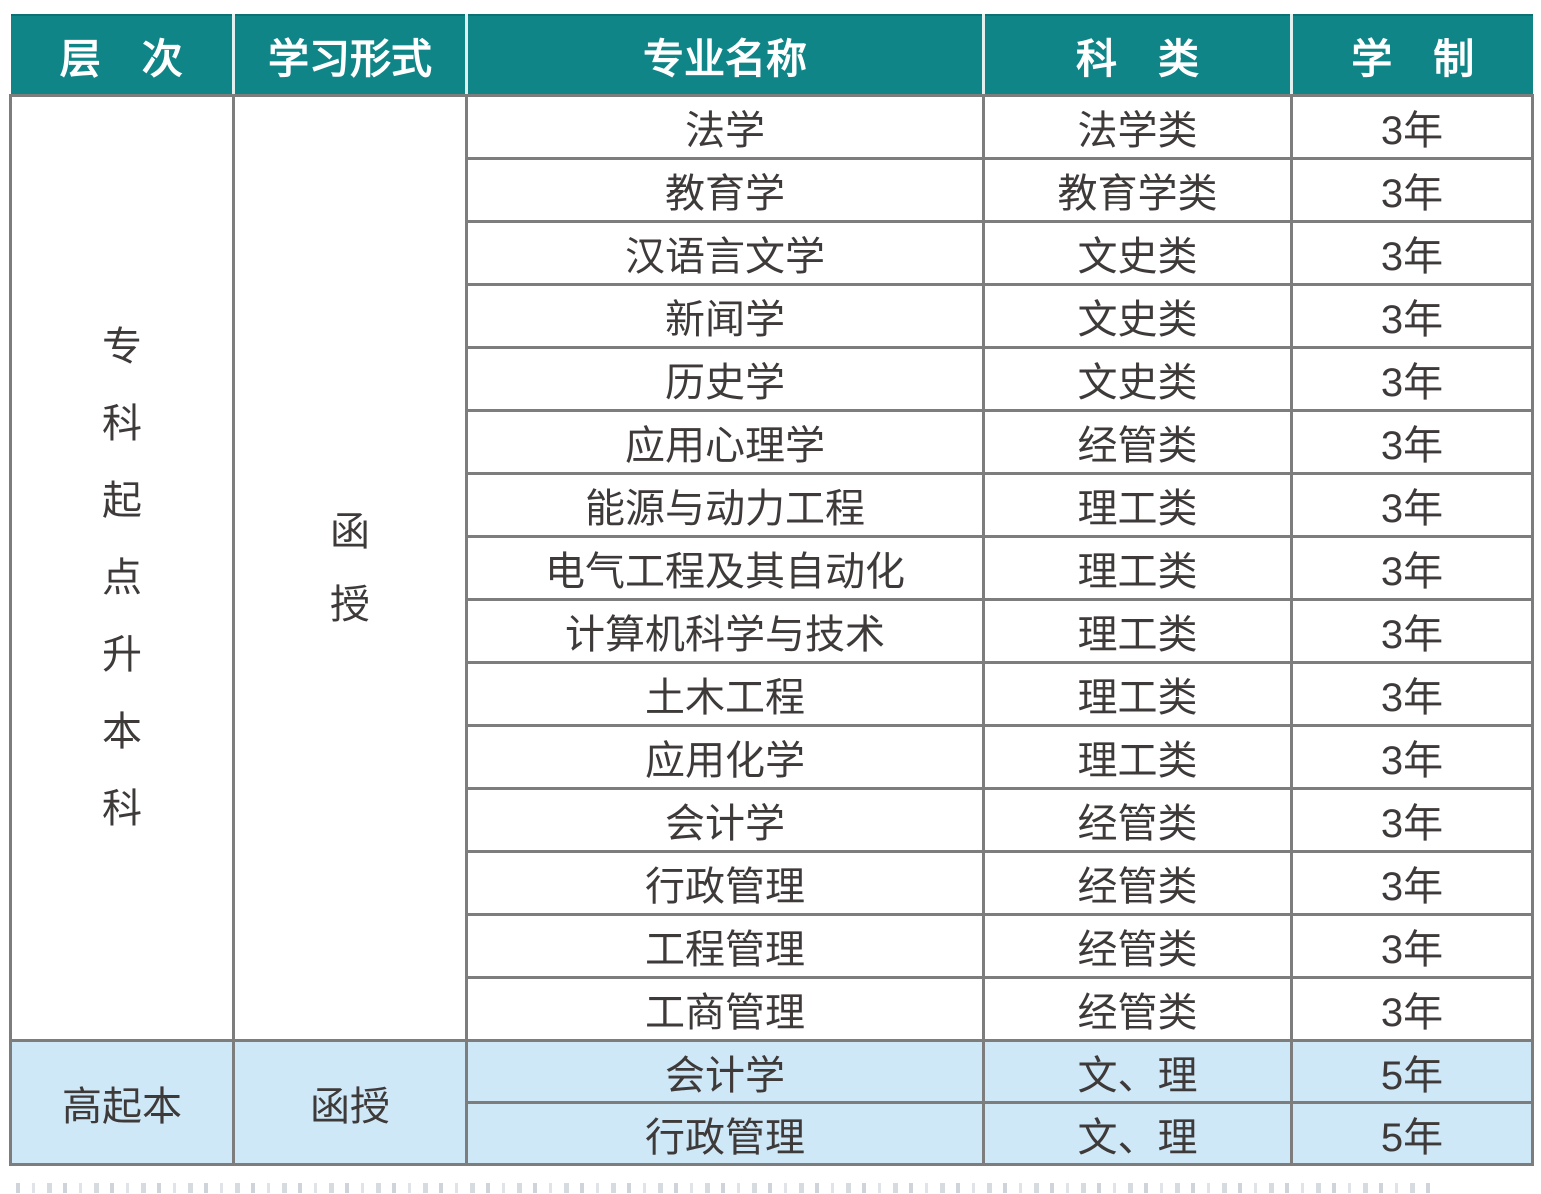 This screenshot has width=1541, height=1194. I want to click on table-row: 能源与动力工程 理工类 3年, so click(772, 505).